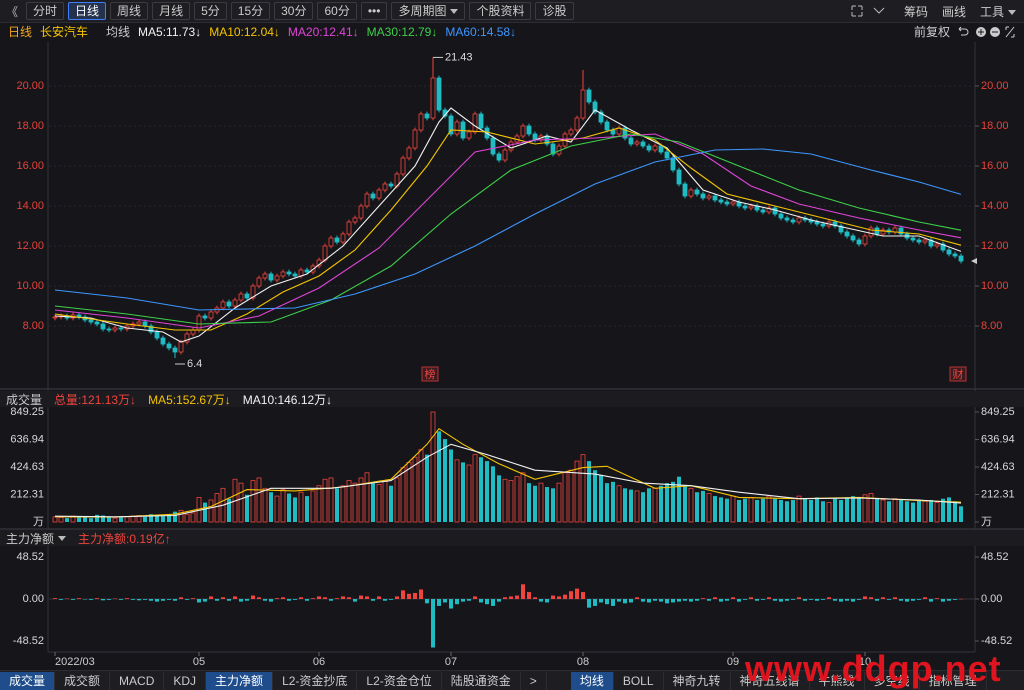 This screenshot has height=690, width=1024. I want to click on indicator-tab: L2-资金仓位, so click(399, 680).